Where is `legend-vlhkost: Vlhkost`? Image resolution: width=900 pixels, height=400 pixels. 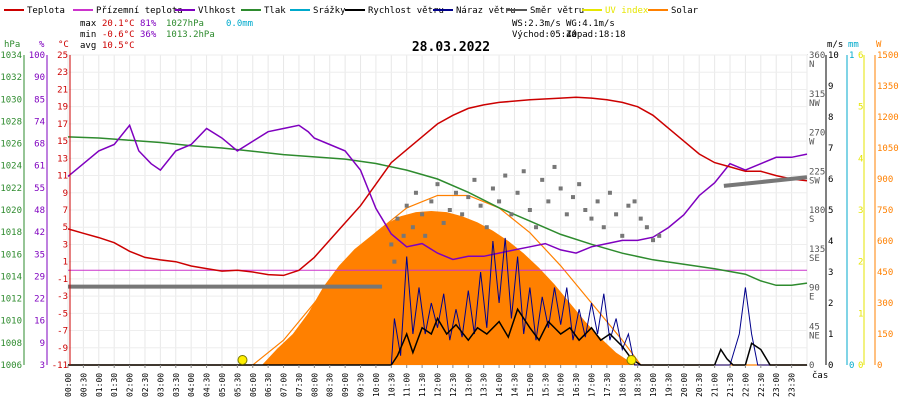
legend-vlhkost: Vlhkost is located at coordinates (217, 11).